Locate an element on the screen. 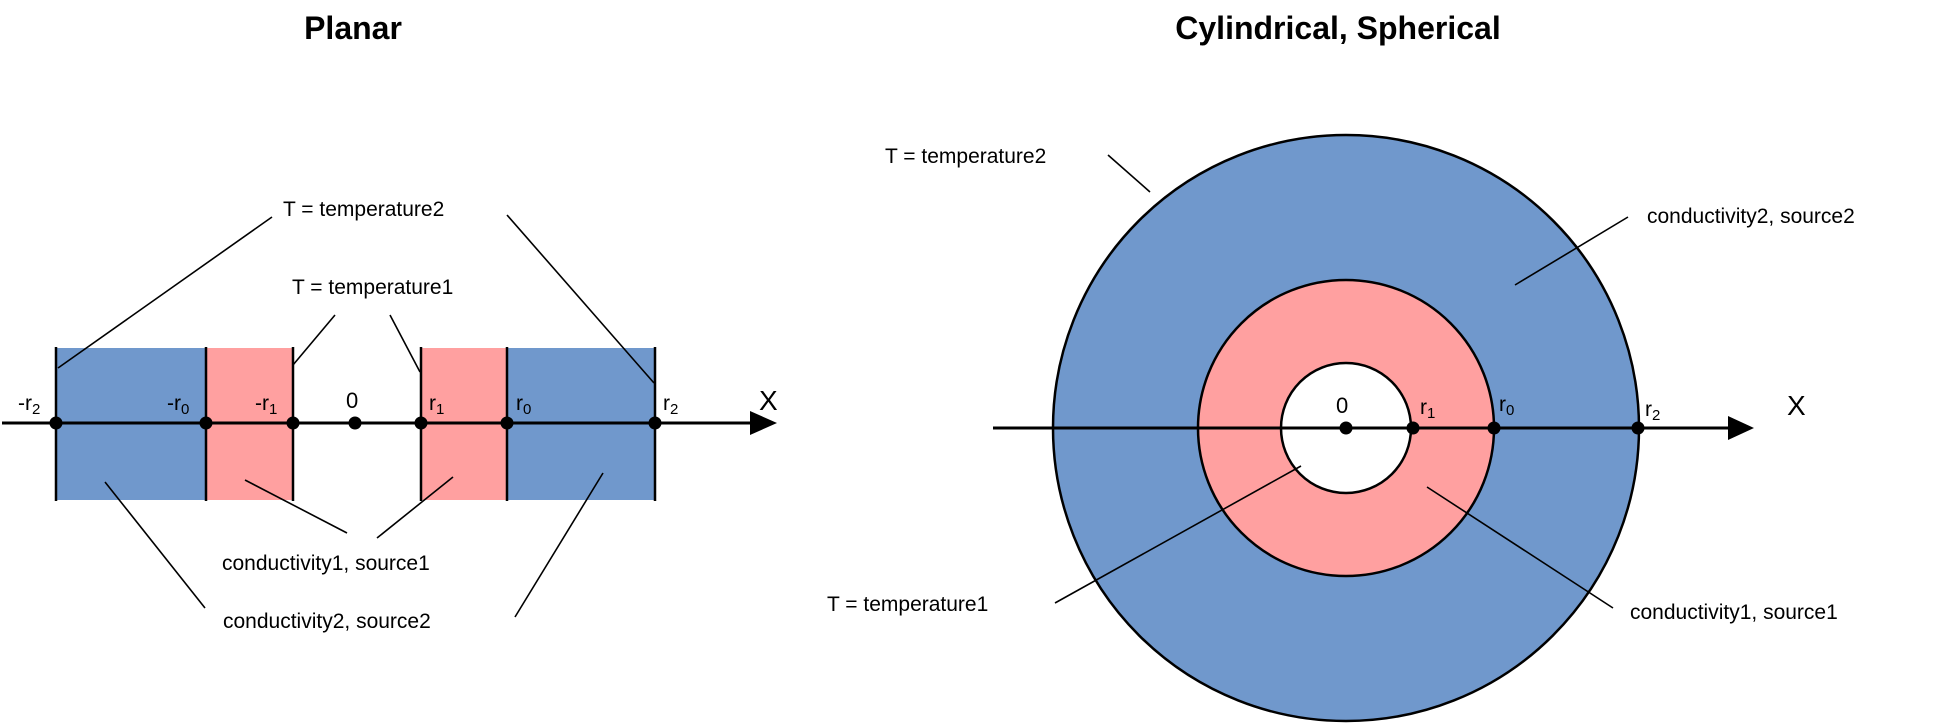  planar-tick-r0: r0 is located at coordinates (524, 405).